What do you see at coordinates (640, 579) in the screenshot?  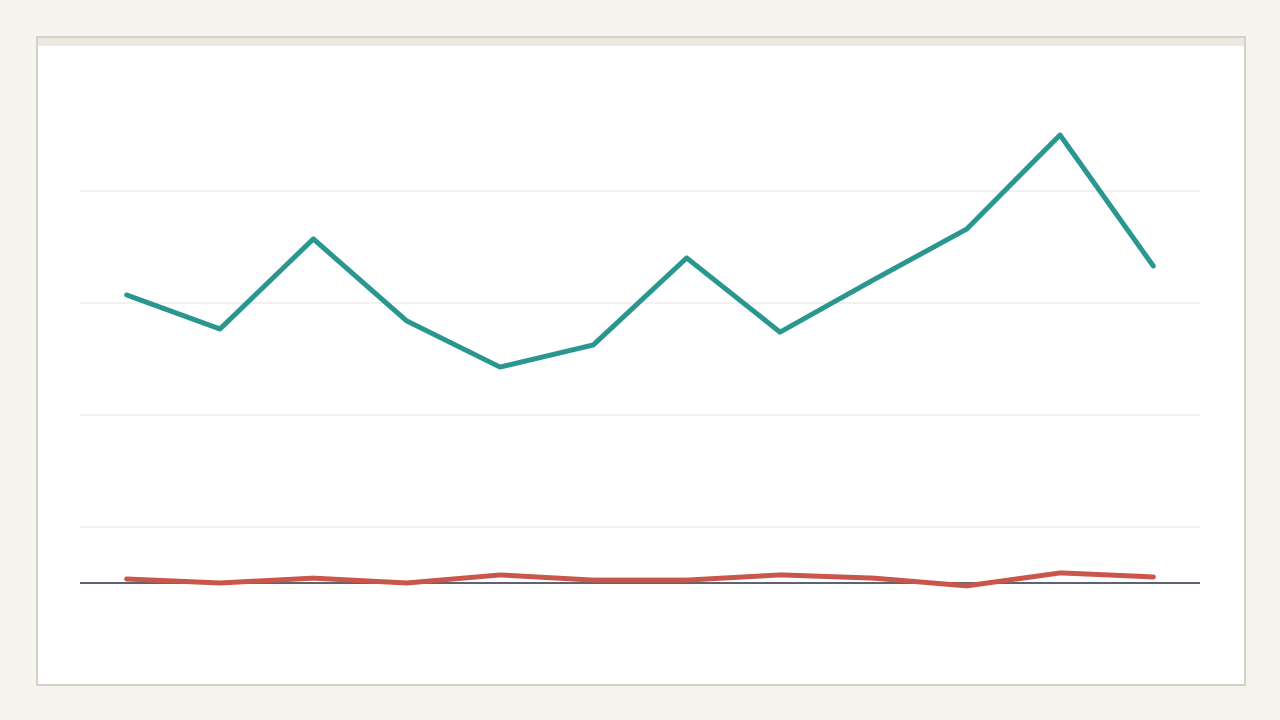 I see `series-line` at bounding box center [640, 579].